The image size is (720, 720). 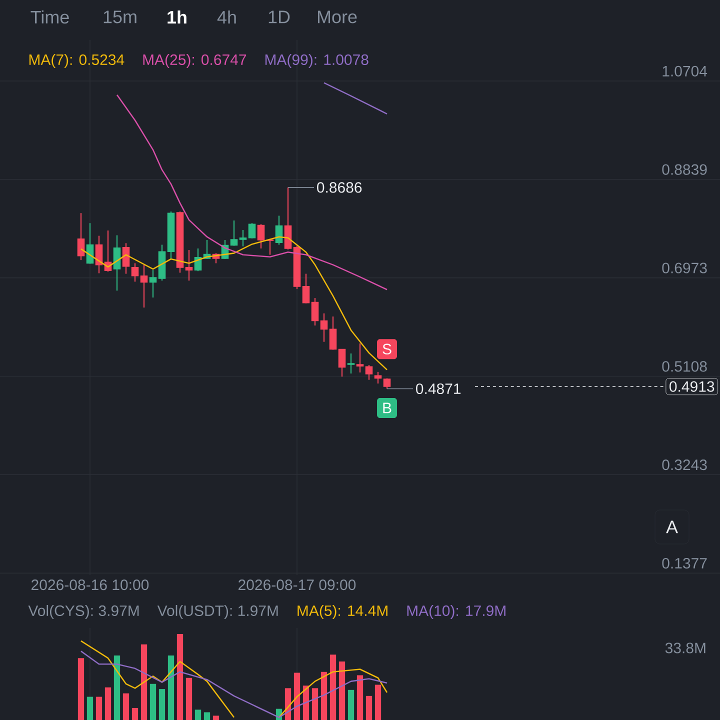 What do you see at coordinates (297, 585) in the screenshot?
I see `x-tick-label: 2026-08-17 09:00` at bounding box center [297, 585].